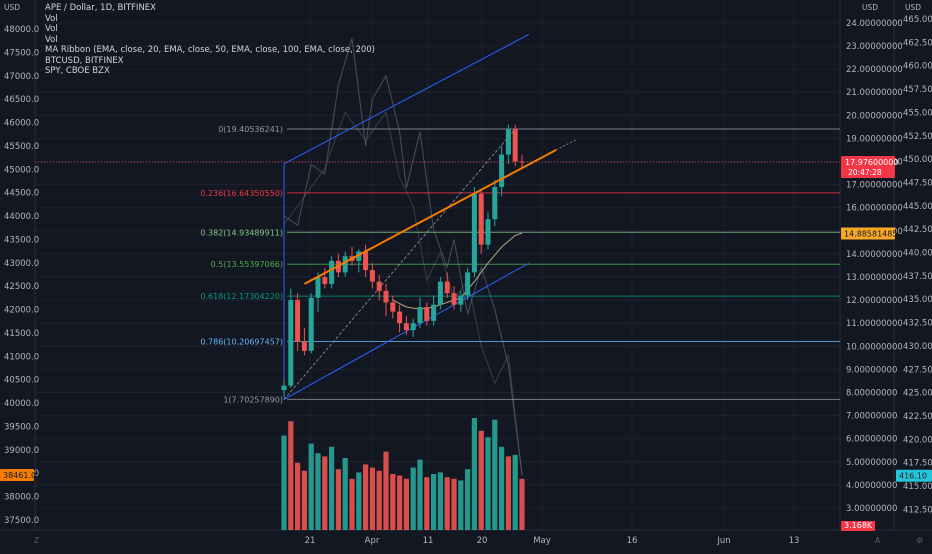 The image size is (932, 554). I want to click on left-axis-tick-label: 46000.0, so click(21, 124).